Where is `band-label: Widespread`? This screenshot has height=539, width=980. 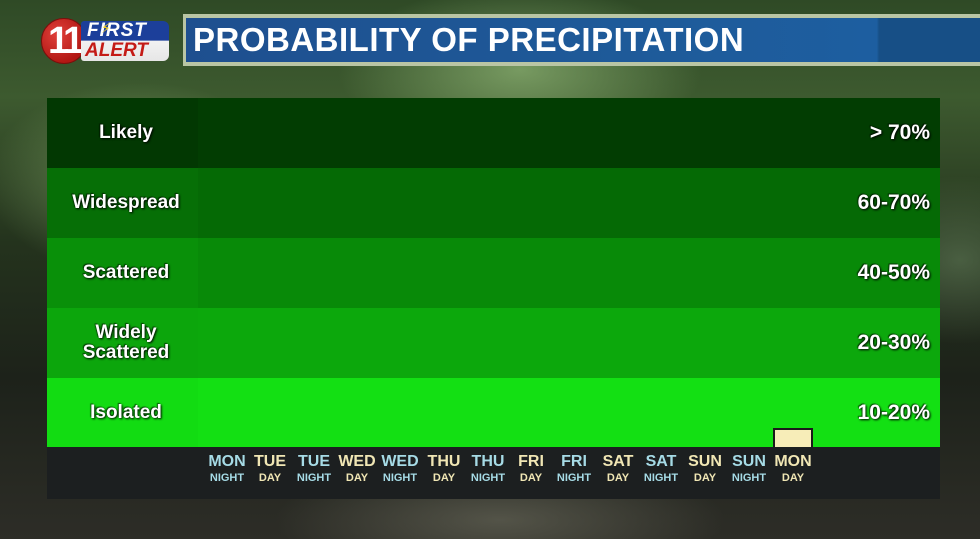 band-label: Widespread is located at coordinates (126, 202).